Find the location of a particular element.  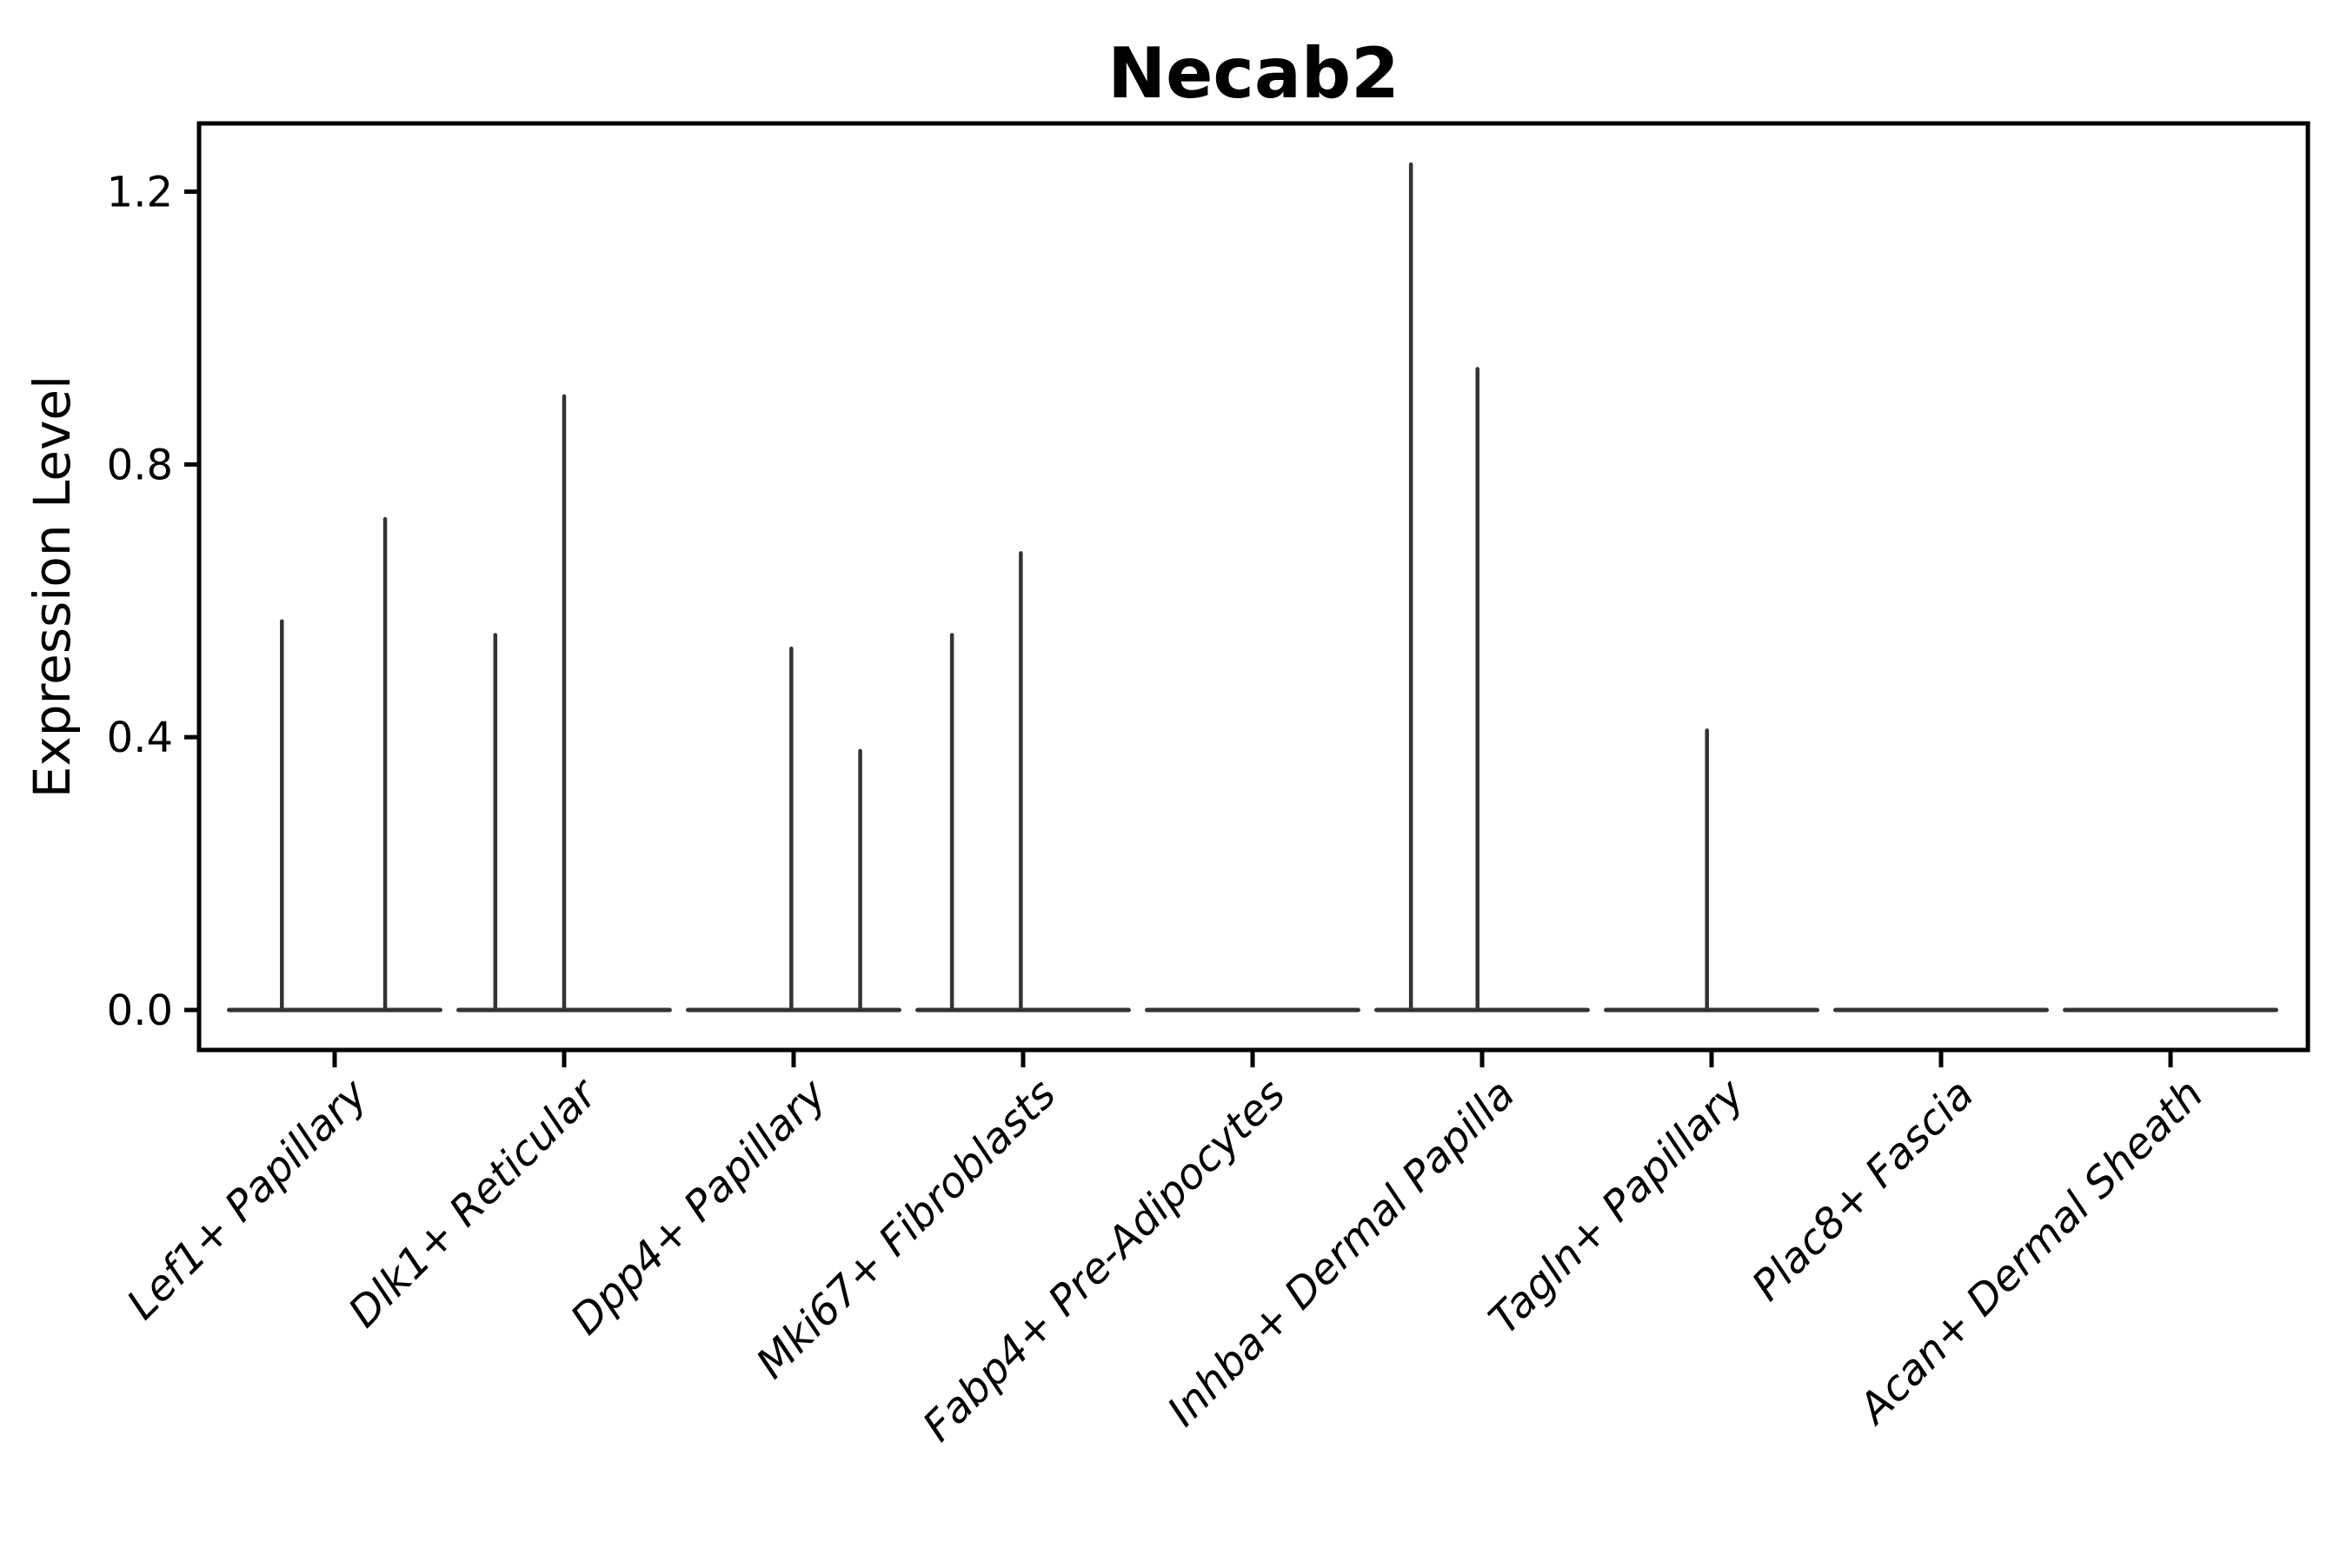

y-tick-label: 0.0 is located at coordinates (140, 1011).